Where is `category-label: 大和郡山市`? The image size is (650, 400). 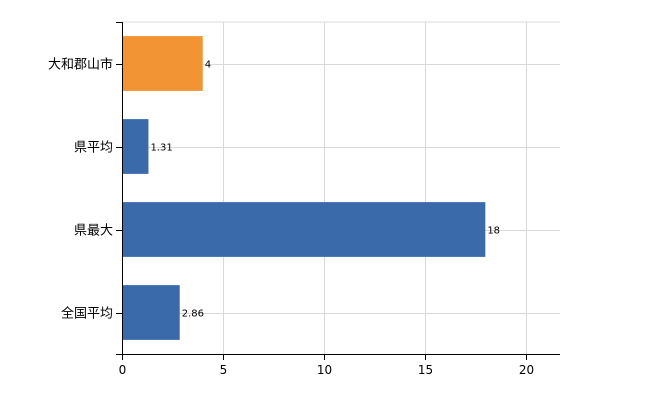 category-label: 大和郡山市 is located at coordinates (80, 65).